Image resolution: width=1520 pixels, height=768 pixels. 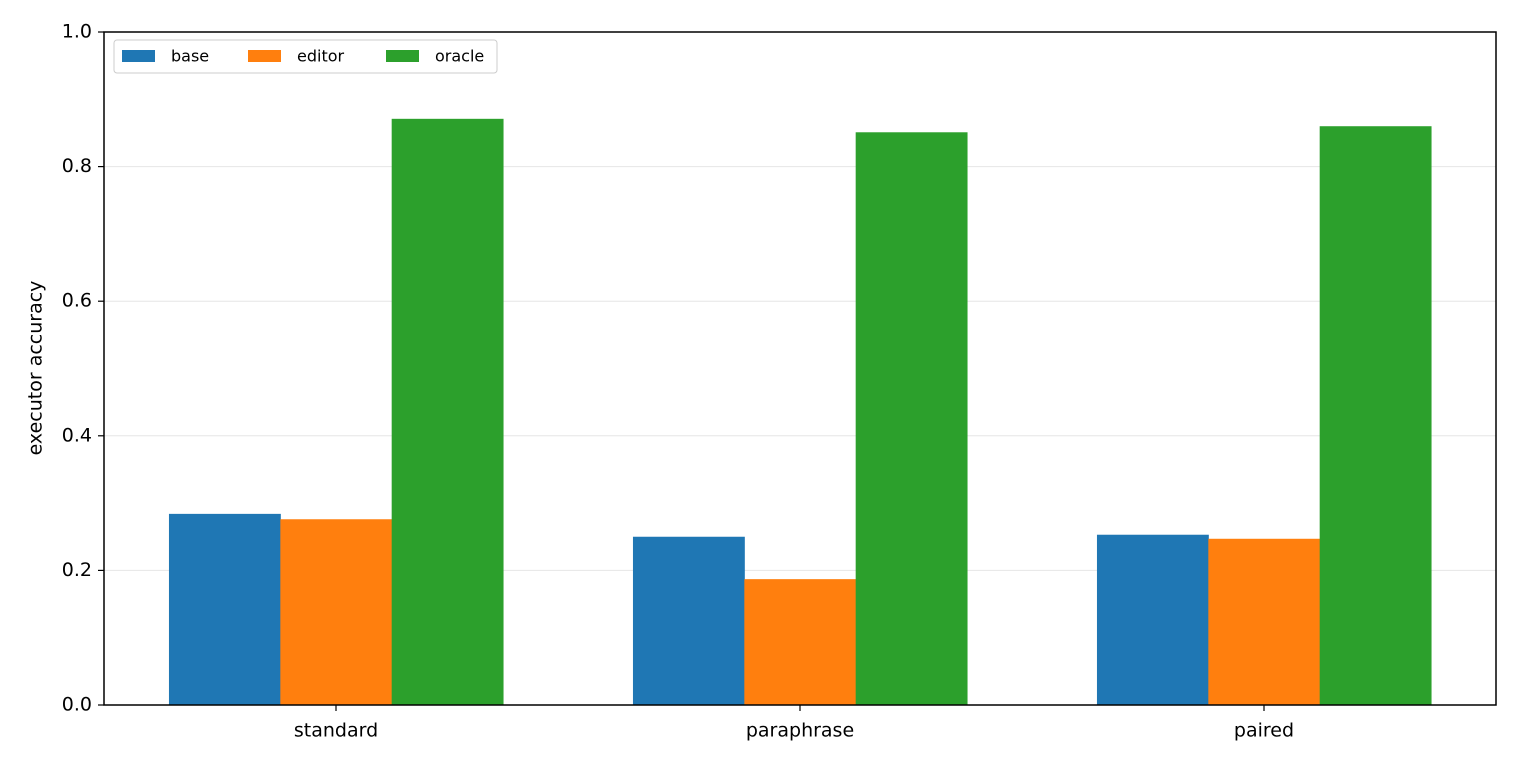 I want to click on y-axis-label: executor accuracy, so click(x=36, y=368).